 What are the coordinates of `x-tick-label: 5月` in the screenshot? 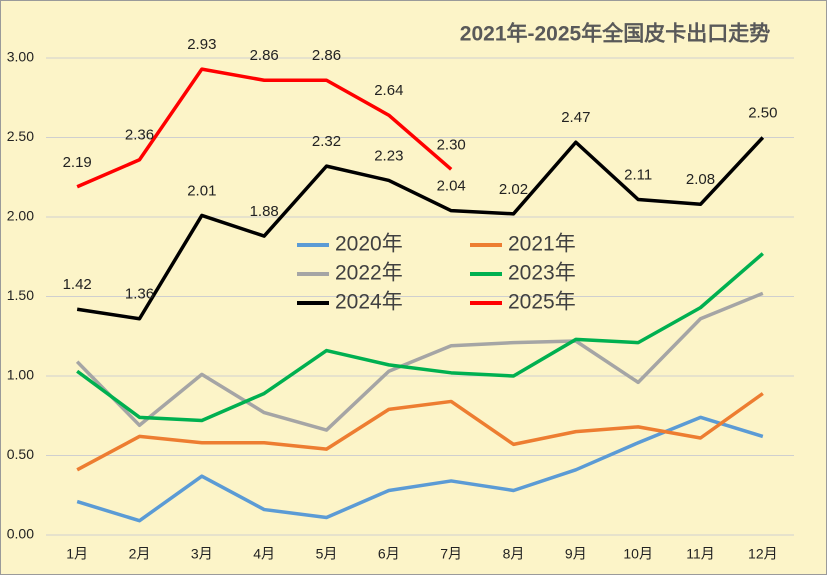 It's located at (327, 554).